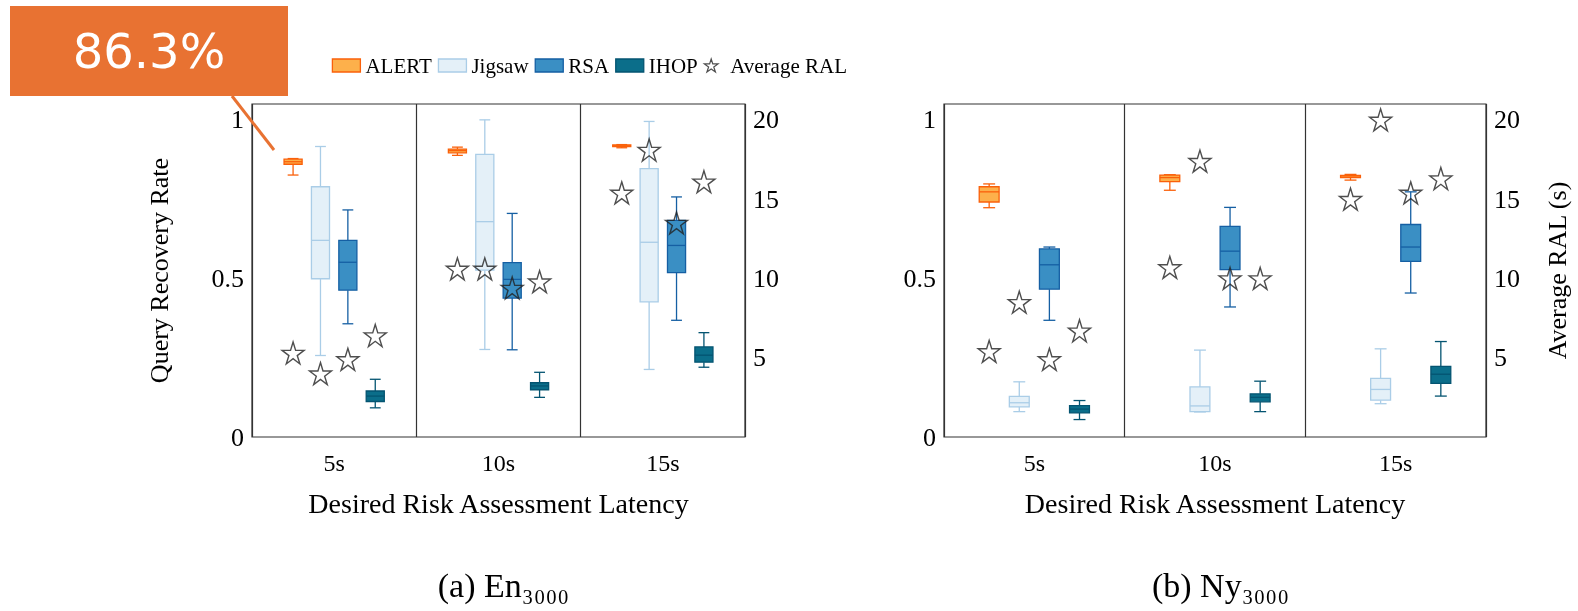  What do you see at coordinates (398, 65) in the screenshot?
I see `legend-label: ALERT` at bounding box center [398, 65].